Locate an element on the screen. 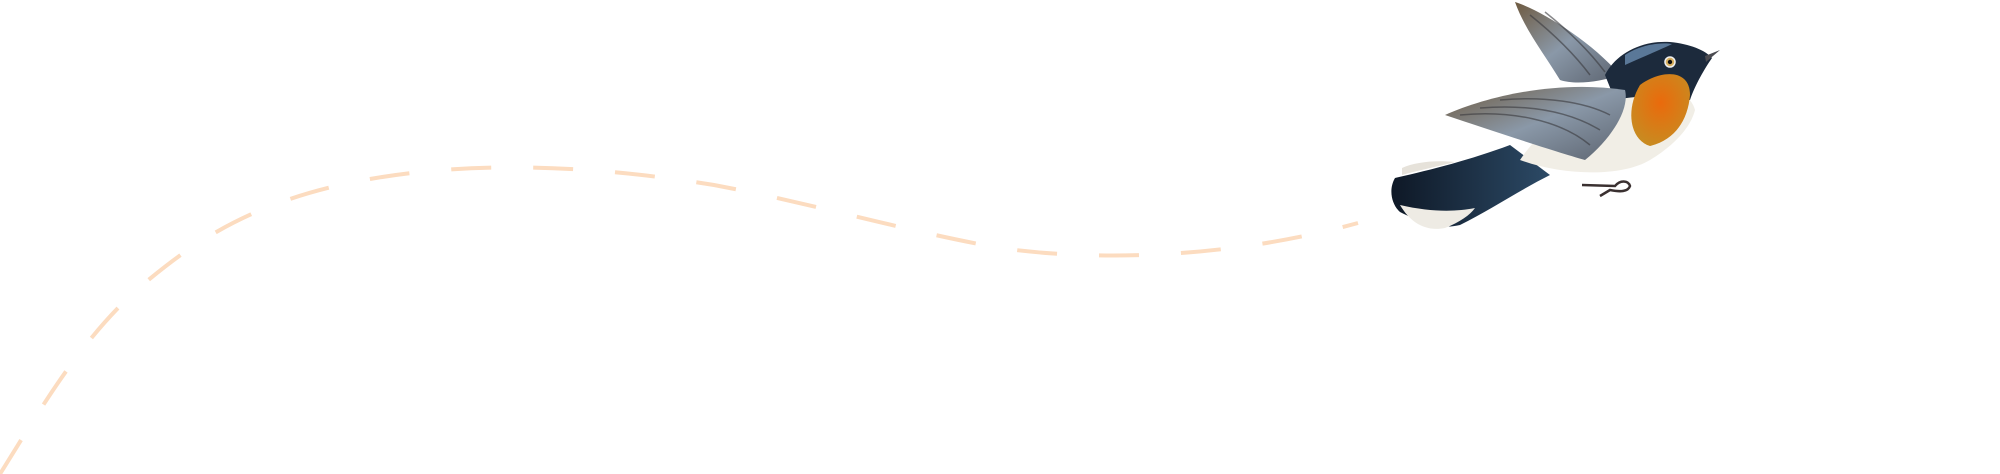 The width and height of the screenshot is (2000, 474). bird-tail is located at coordinates (1470, 186).